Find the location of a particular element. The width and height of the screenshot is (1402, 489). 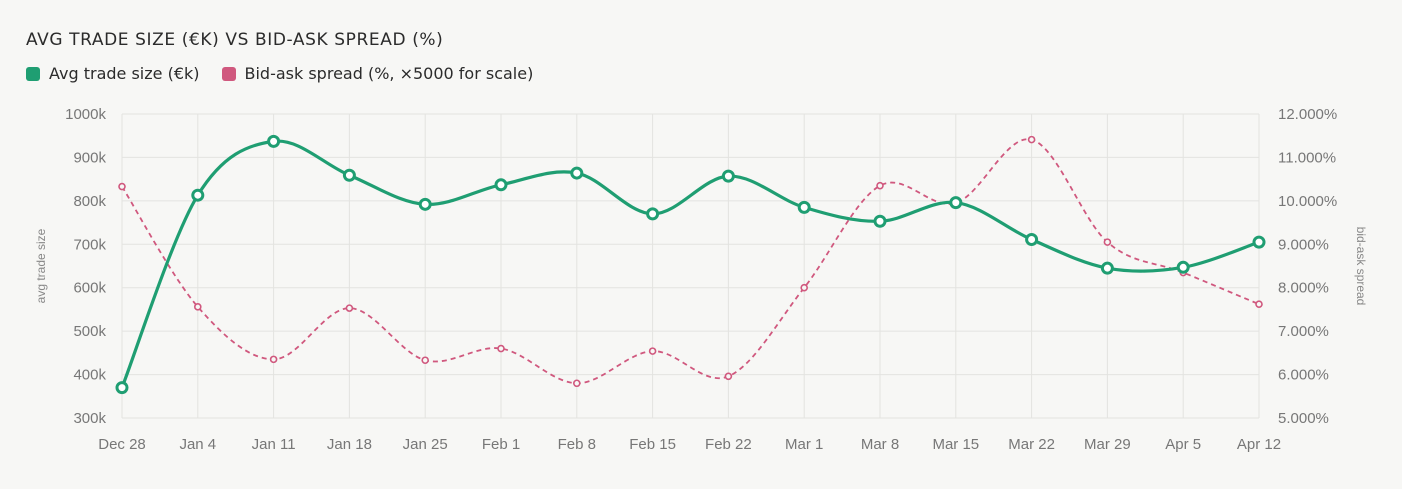

right-tick-label: 7.000% is located at coordinates (1303, 331).